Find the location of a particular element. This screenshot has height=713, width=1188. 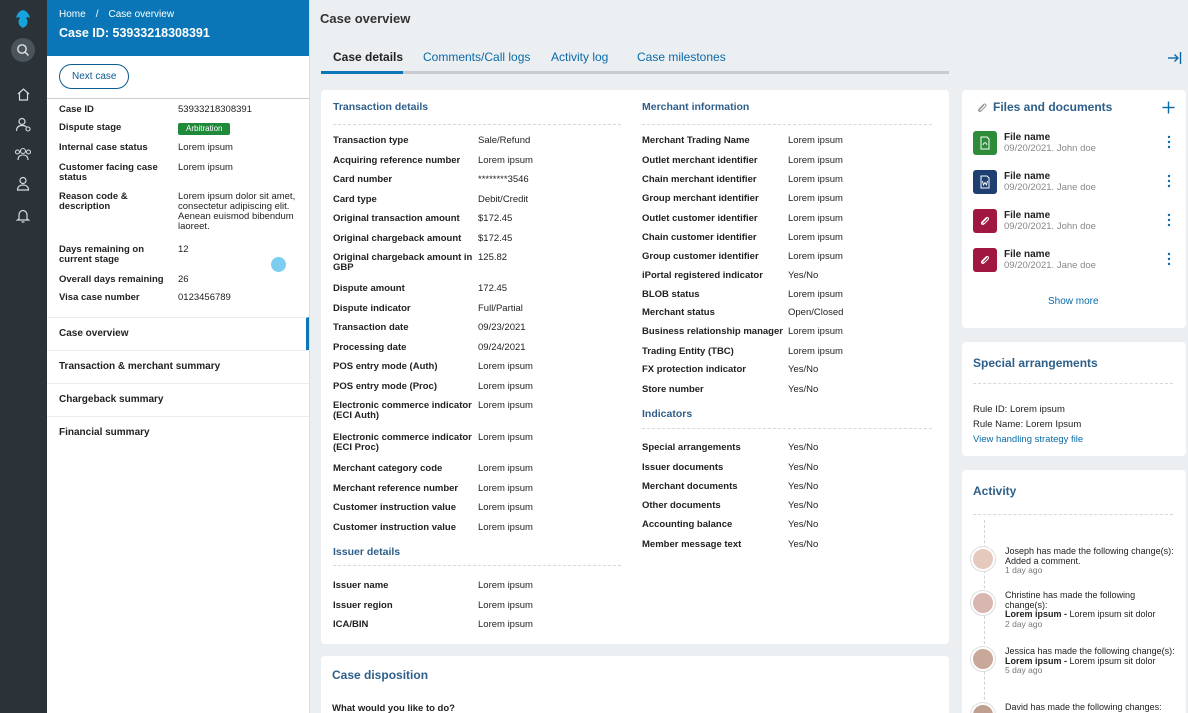

nav-financial-summary: Financial summary is located at coordinates (178, 432).